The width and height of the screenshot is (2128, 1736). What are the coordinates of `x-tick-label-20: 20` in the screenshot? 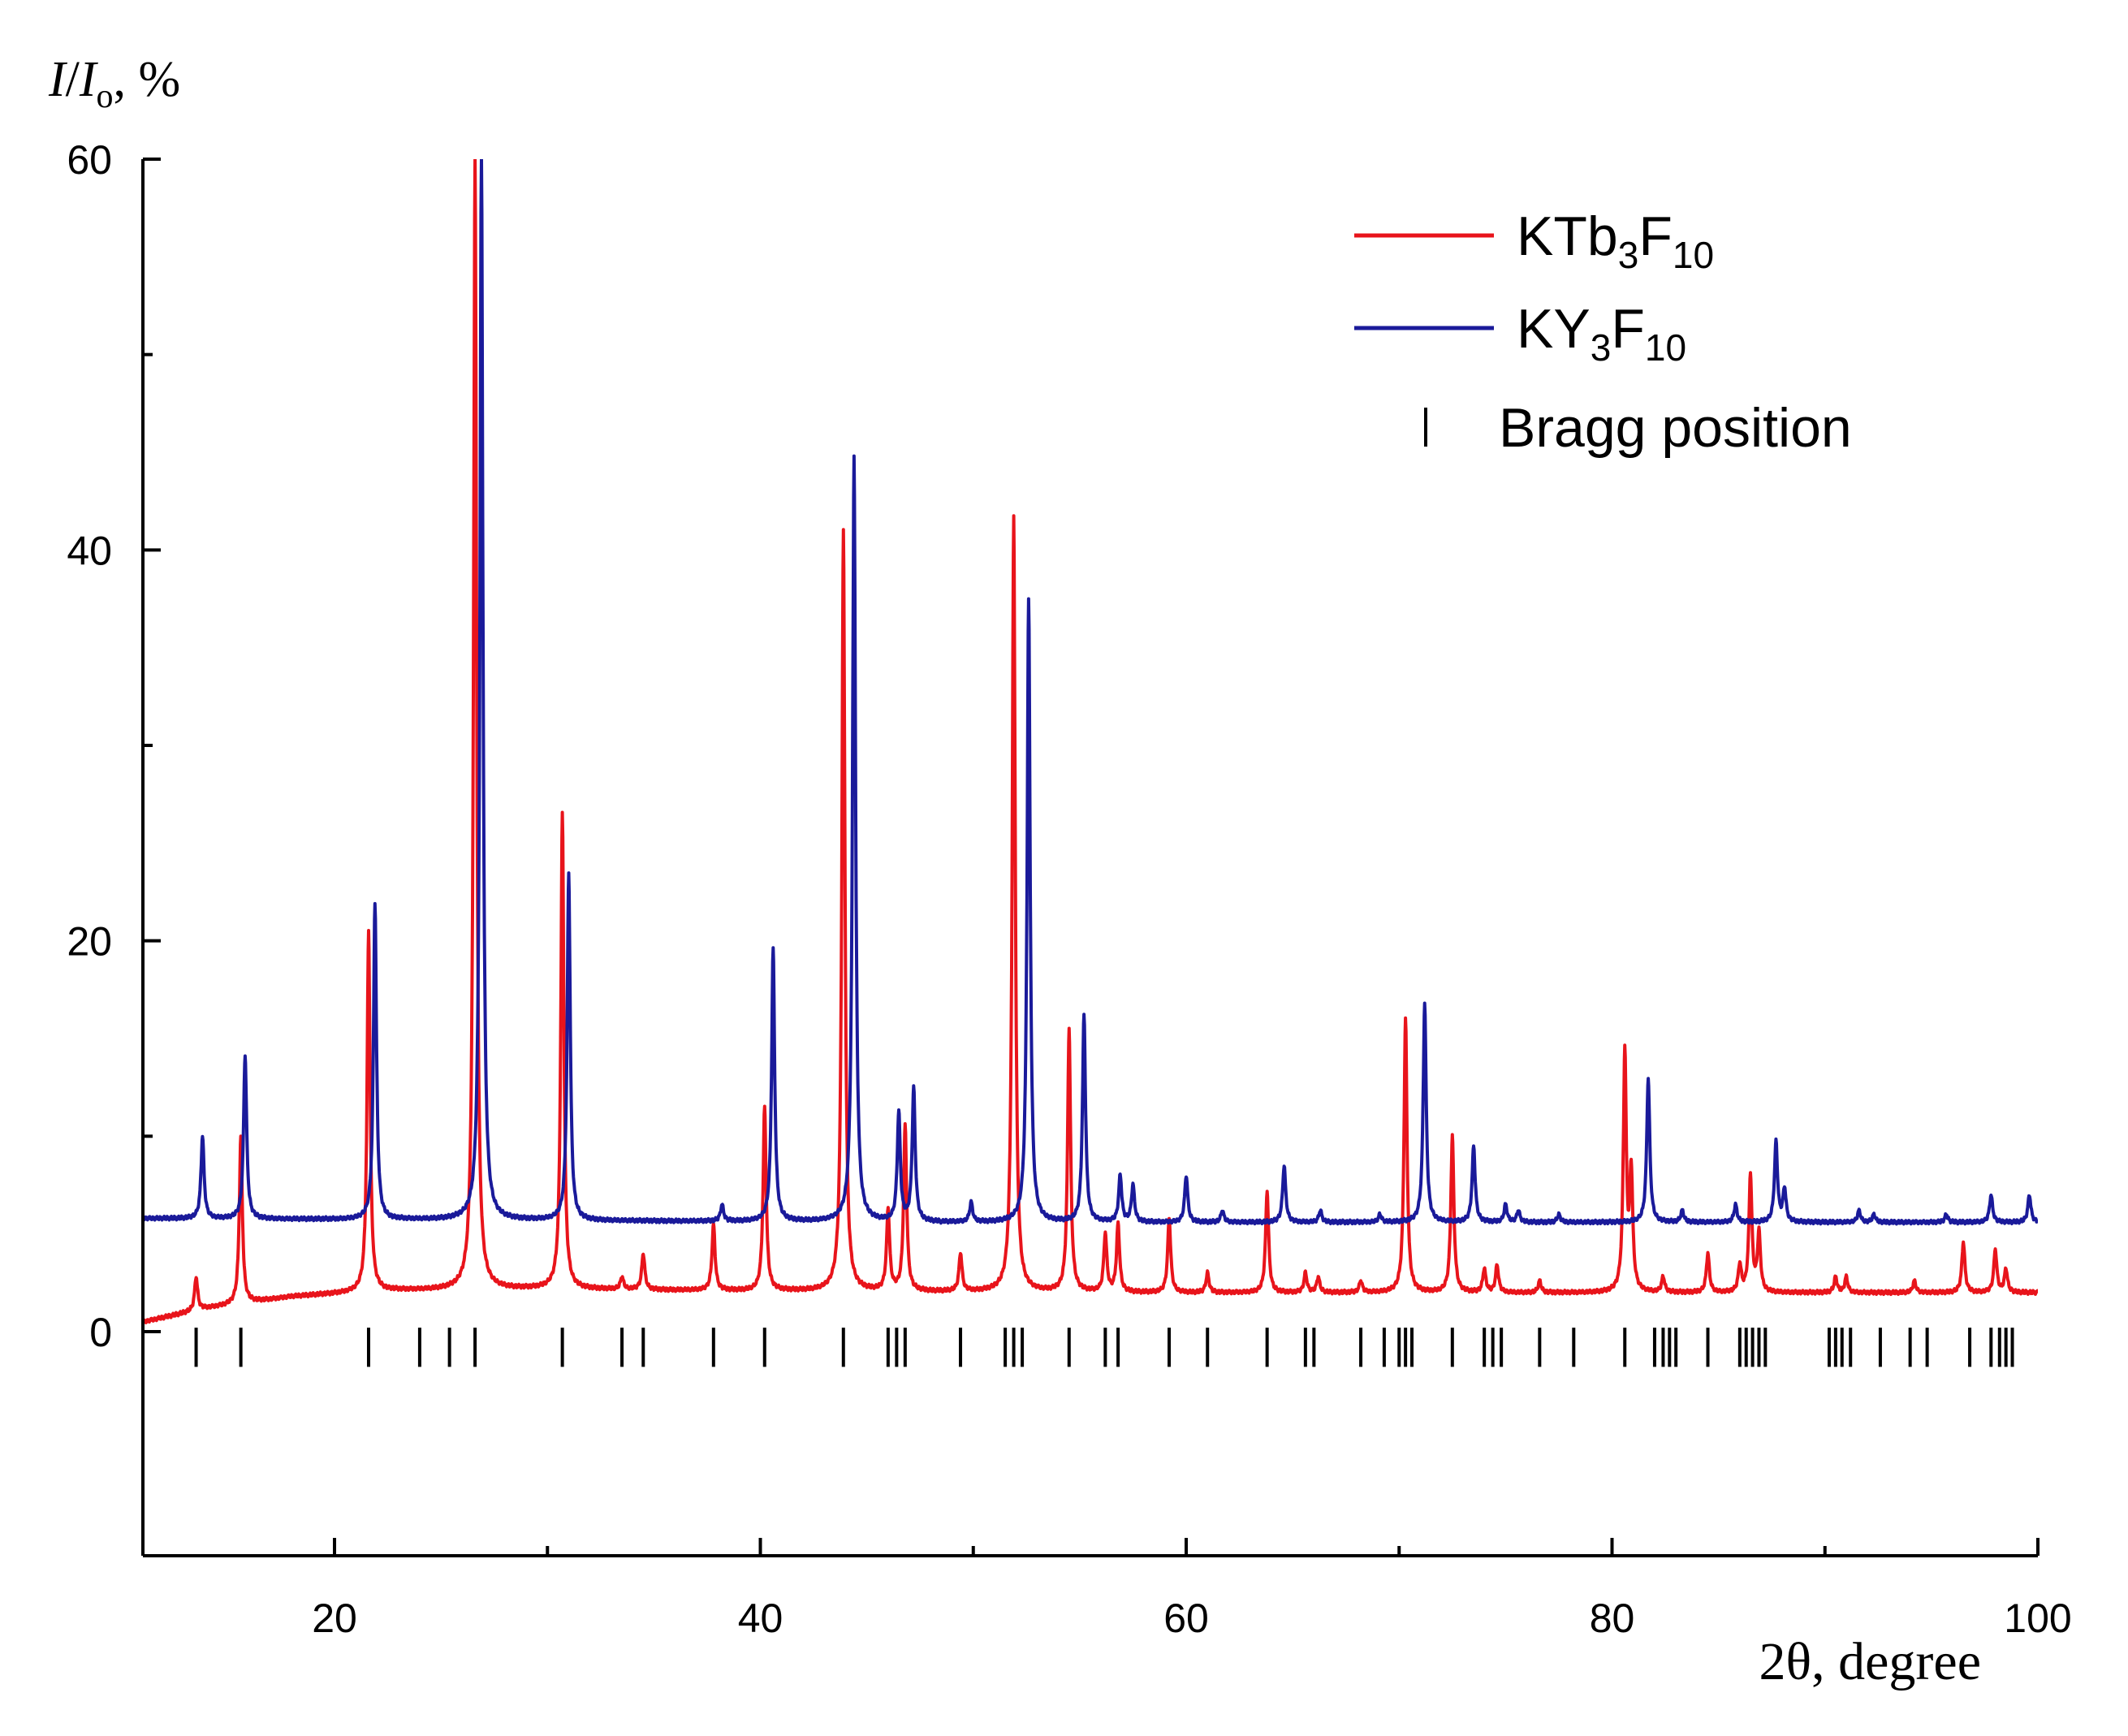 It's located at (335, 1618).